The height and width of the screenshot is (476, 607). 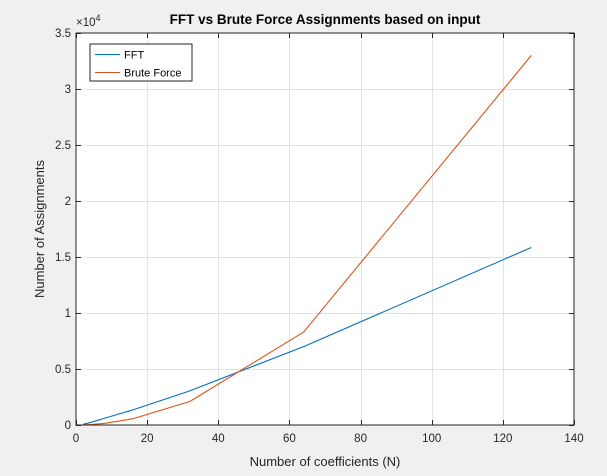 What do you see at coordinates (68, 90) in the screenshot?
I see `y-tick-label: 3` at bounding box center [68, 90].